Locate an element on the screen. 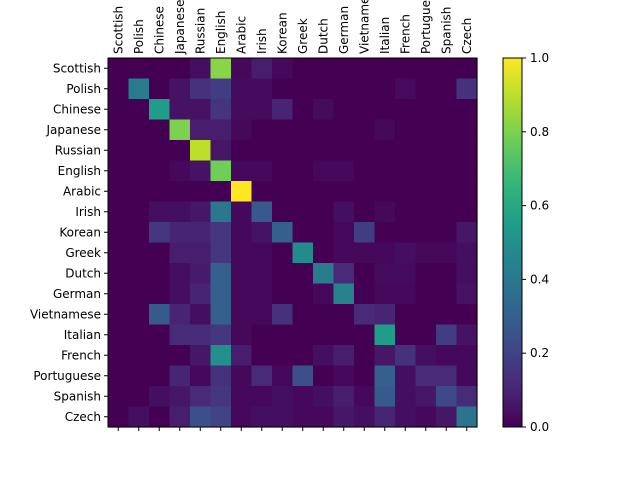 This screenshot has width=640, height=480. cell-greek-english is located at coordinates (221, 253).